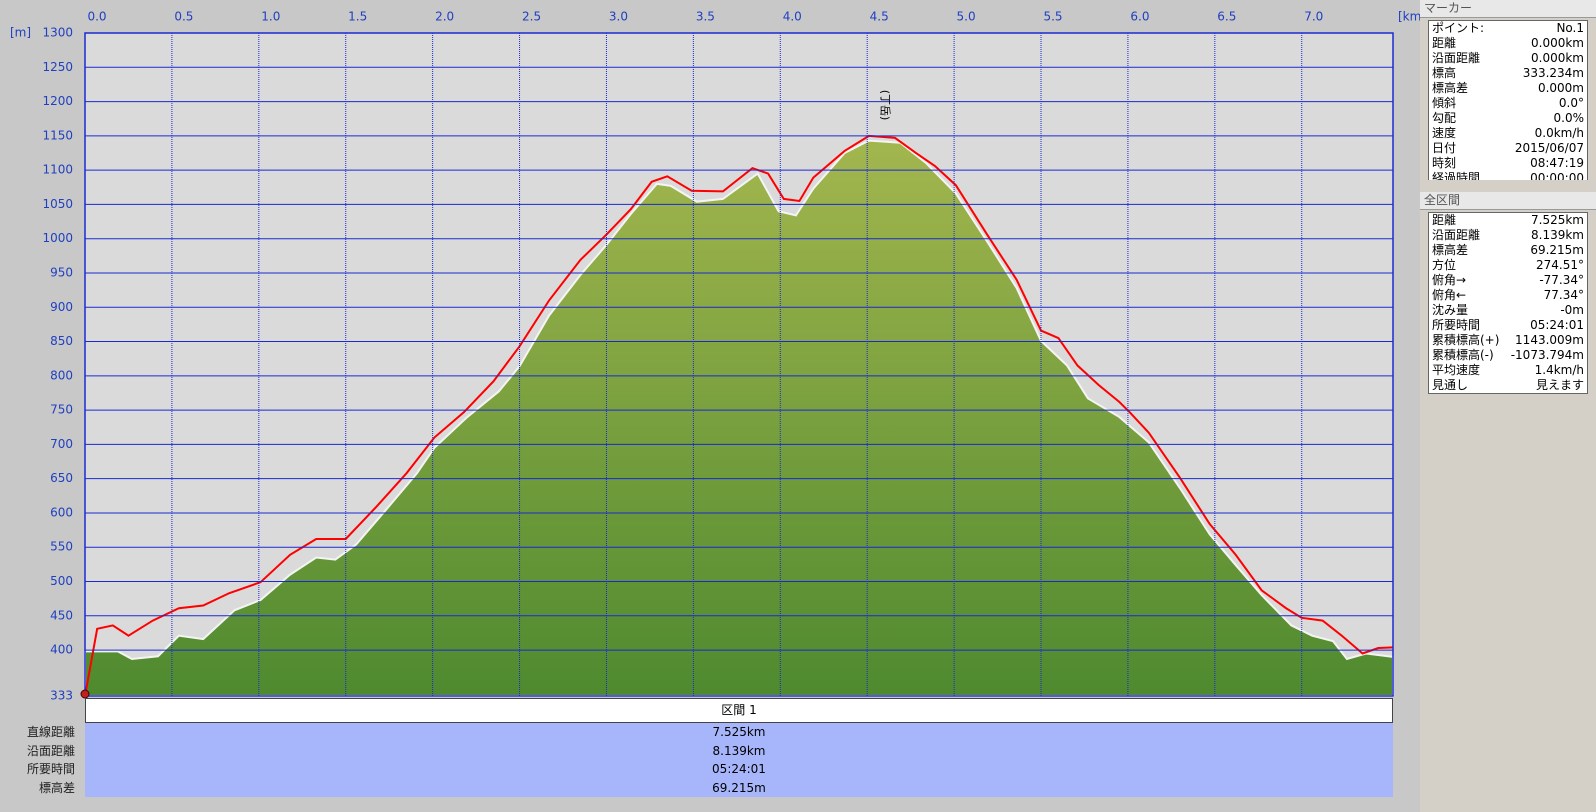 The width and height of the screenshot is (1596, 812). I want to click on row-value: 0.000m, so click(1560, 88).